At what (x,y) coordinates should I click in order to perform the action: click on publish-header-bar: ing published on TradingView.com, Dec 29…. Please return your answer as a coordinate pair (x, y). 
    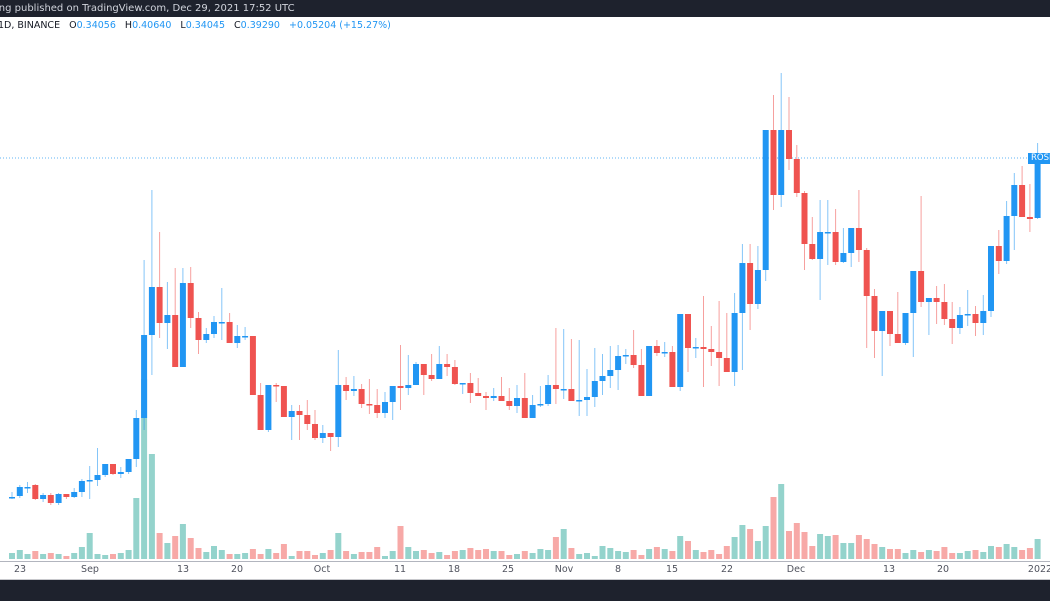
    Looking at the image, I should click on (525, 8).